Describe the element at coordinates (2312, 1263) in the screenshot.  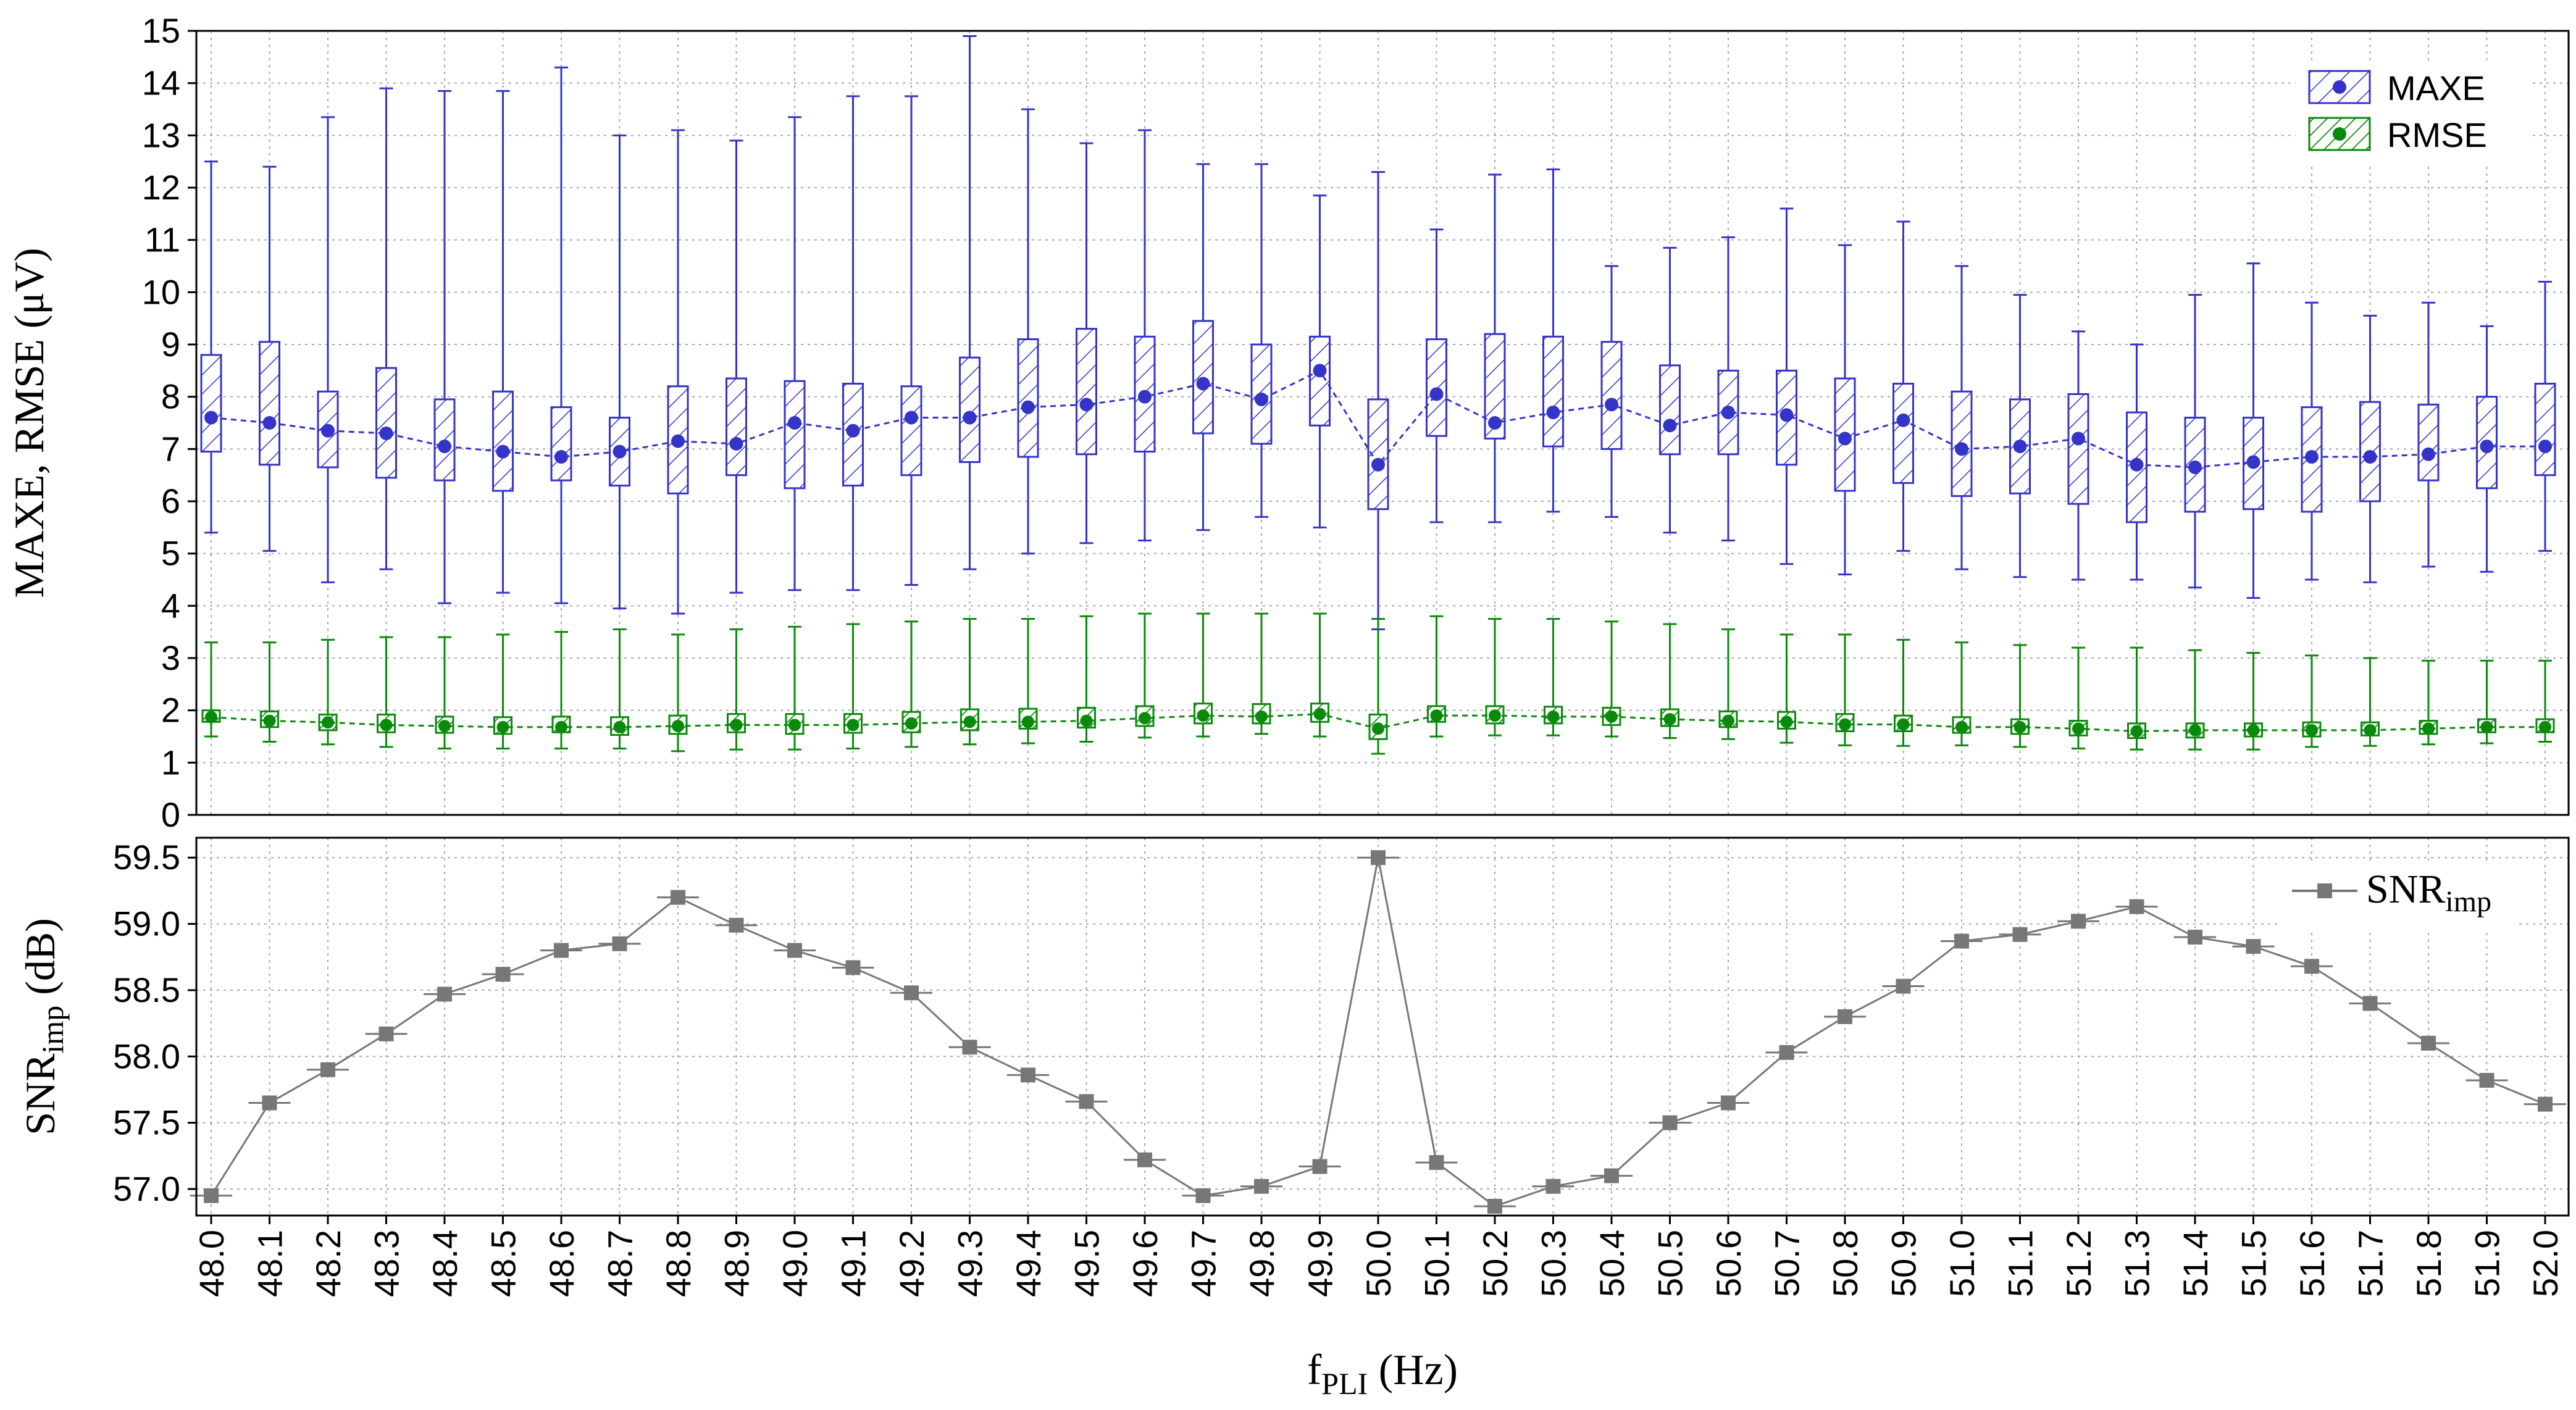
I see `x-tick-label: 51.6` at that location.